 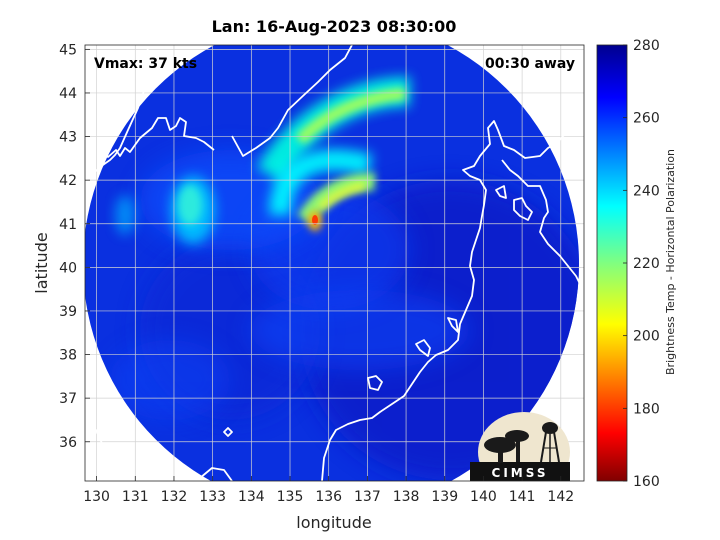 I want to click on x-tick-label: 133, so click(x=212, y=497).